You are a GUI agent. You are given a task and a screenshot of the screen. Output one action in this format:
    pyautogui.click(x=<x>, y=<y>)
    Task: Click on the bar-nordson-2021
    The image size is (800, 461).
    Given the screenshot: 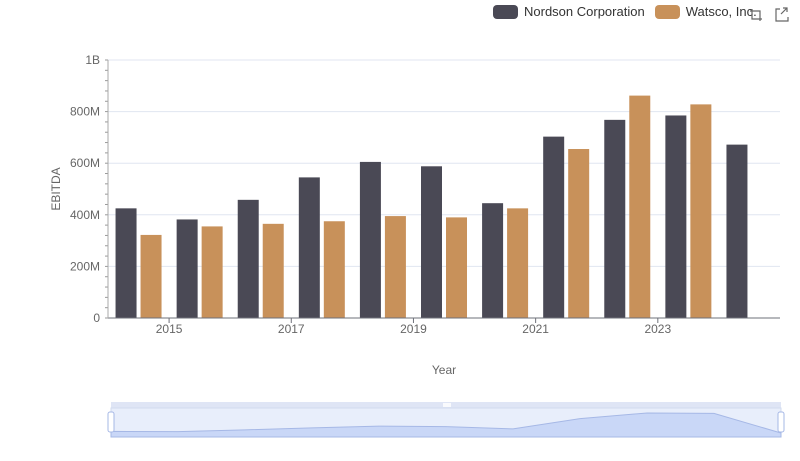 What is the action you would take?
    pyautogui.click(x=554, y=227)
    